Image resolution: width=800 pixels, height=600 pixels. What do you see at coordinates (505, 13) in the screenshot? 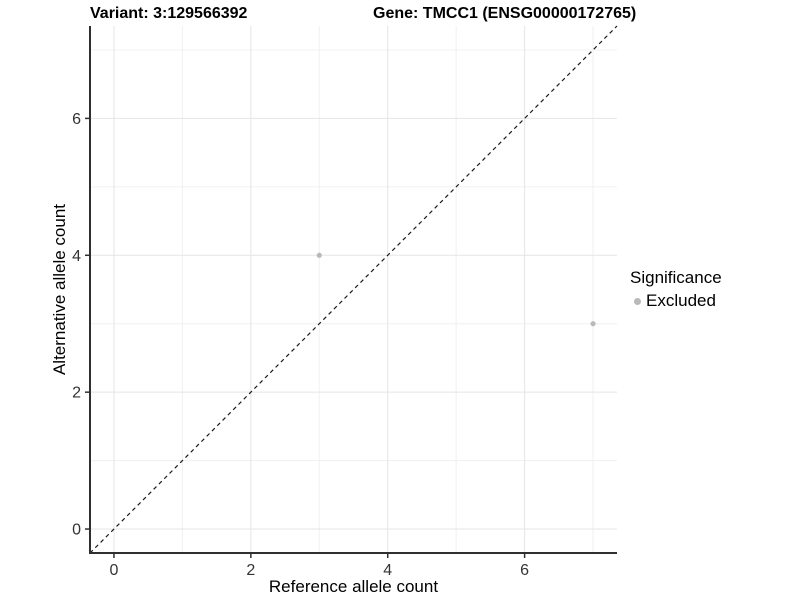
I see `gene-title: Gene: TMCC1 (ENSG00000172765)` at bounding box center [505, 13].